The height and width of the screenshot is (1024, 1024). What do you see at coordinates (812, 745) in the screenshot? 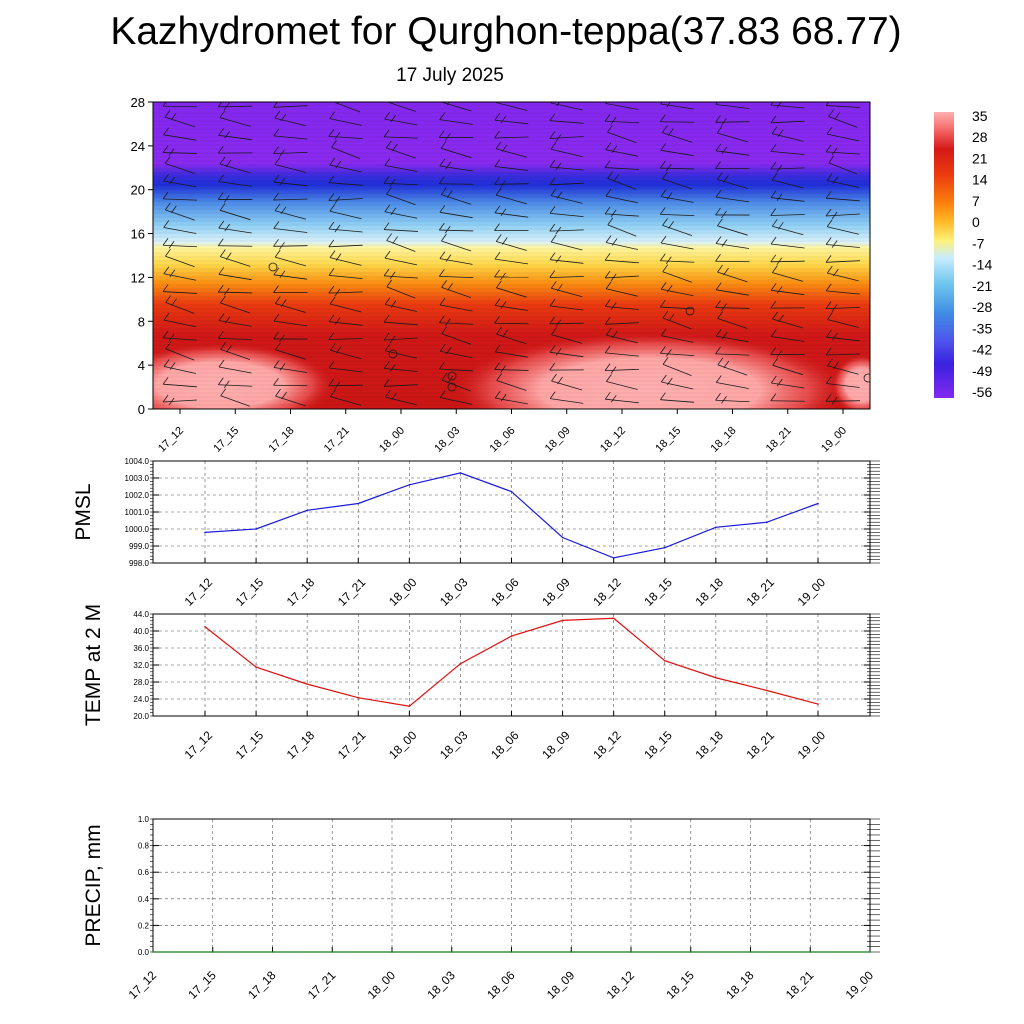
I see `x-tick-label: 19_00` at bounding box center [812, 745].